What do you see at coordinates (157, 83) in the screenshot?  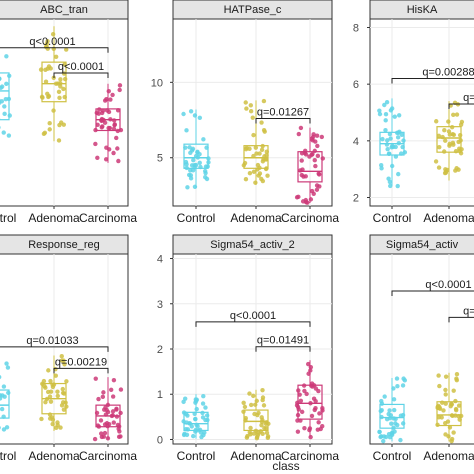 I see `y-tick-label: 10` at bounding box center [157, 83].